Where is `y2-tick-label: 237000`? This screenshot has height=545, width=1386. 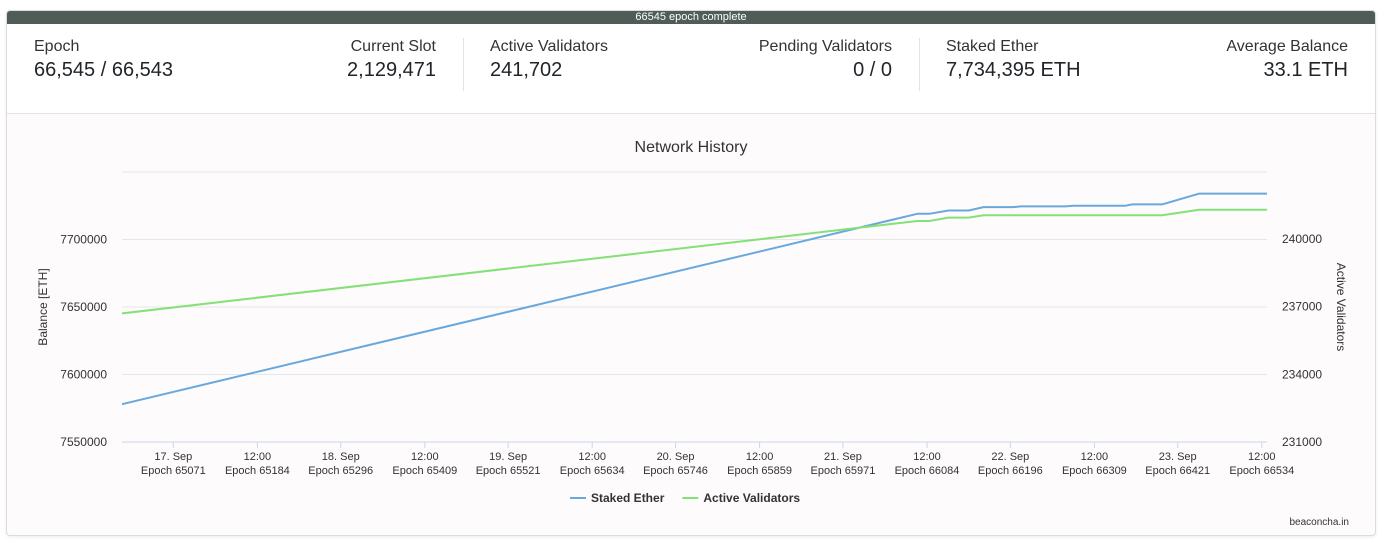
y2-tick-label: 237000 is located at coordinates (1302, 307).